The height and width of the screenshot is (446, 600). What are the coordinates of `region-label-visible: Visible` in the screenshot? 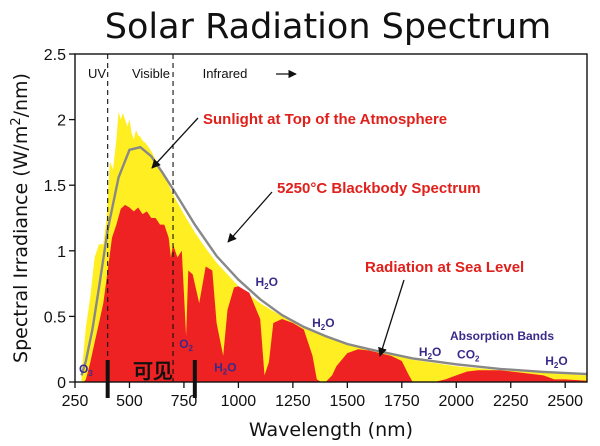 It's located at (151, 73).